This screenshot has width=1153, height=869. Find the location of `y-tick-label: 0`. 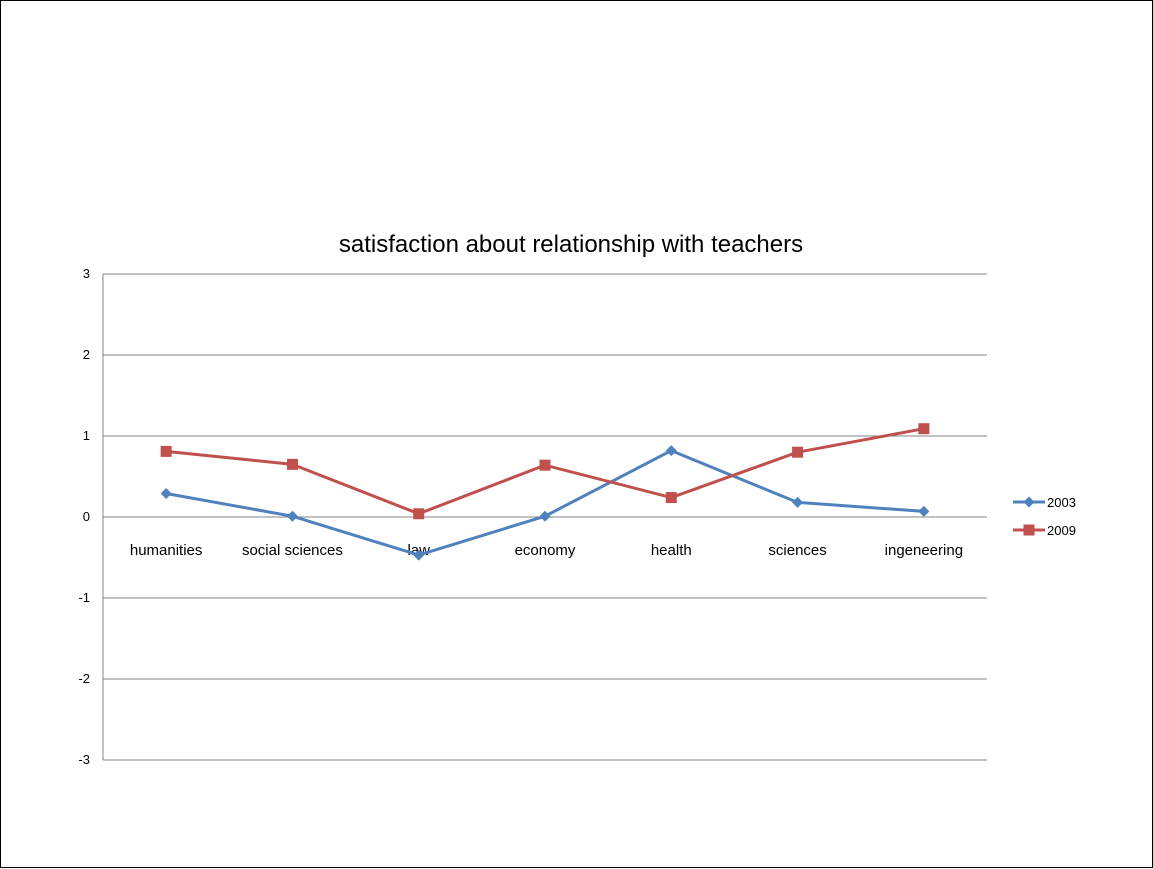

y-tick-label: 0 is located at coordinates (86, 516).